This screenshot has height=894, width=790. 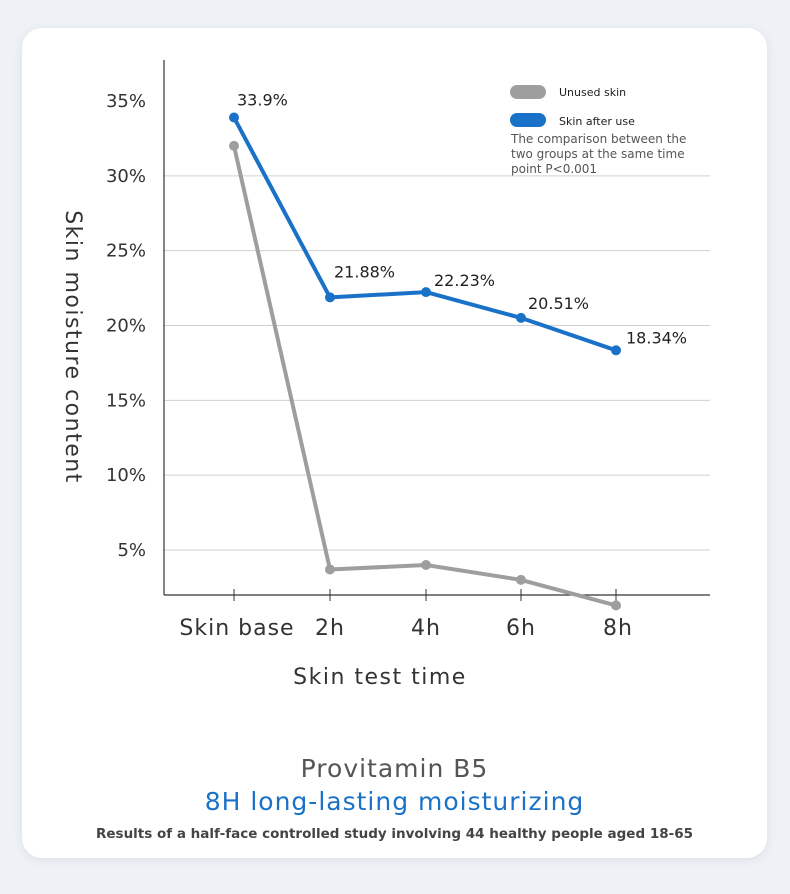 What do you see at coordinates (262, 99) in the screenshot?
I see `data-label: 33.9%` at bounding box center [262, 99].